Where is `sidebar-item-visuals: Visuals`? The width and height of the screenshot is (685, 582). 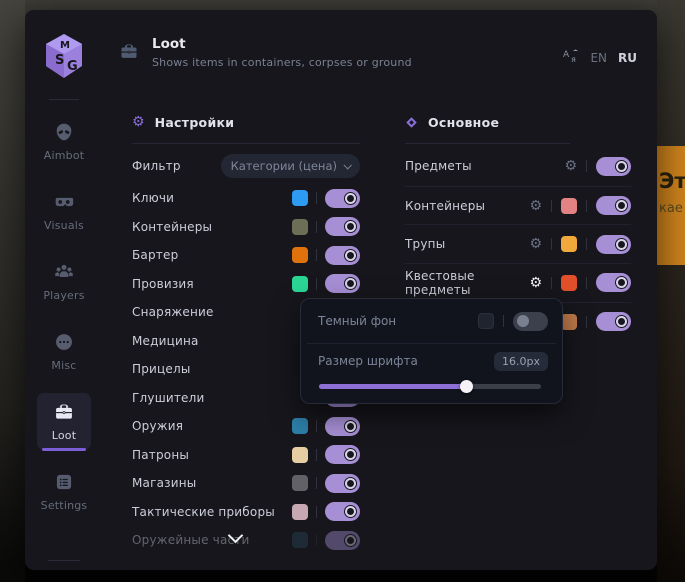
sidebar-item-visuals: Visuals is located at coordinates (64, 211).